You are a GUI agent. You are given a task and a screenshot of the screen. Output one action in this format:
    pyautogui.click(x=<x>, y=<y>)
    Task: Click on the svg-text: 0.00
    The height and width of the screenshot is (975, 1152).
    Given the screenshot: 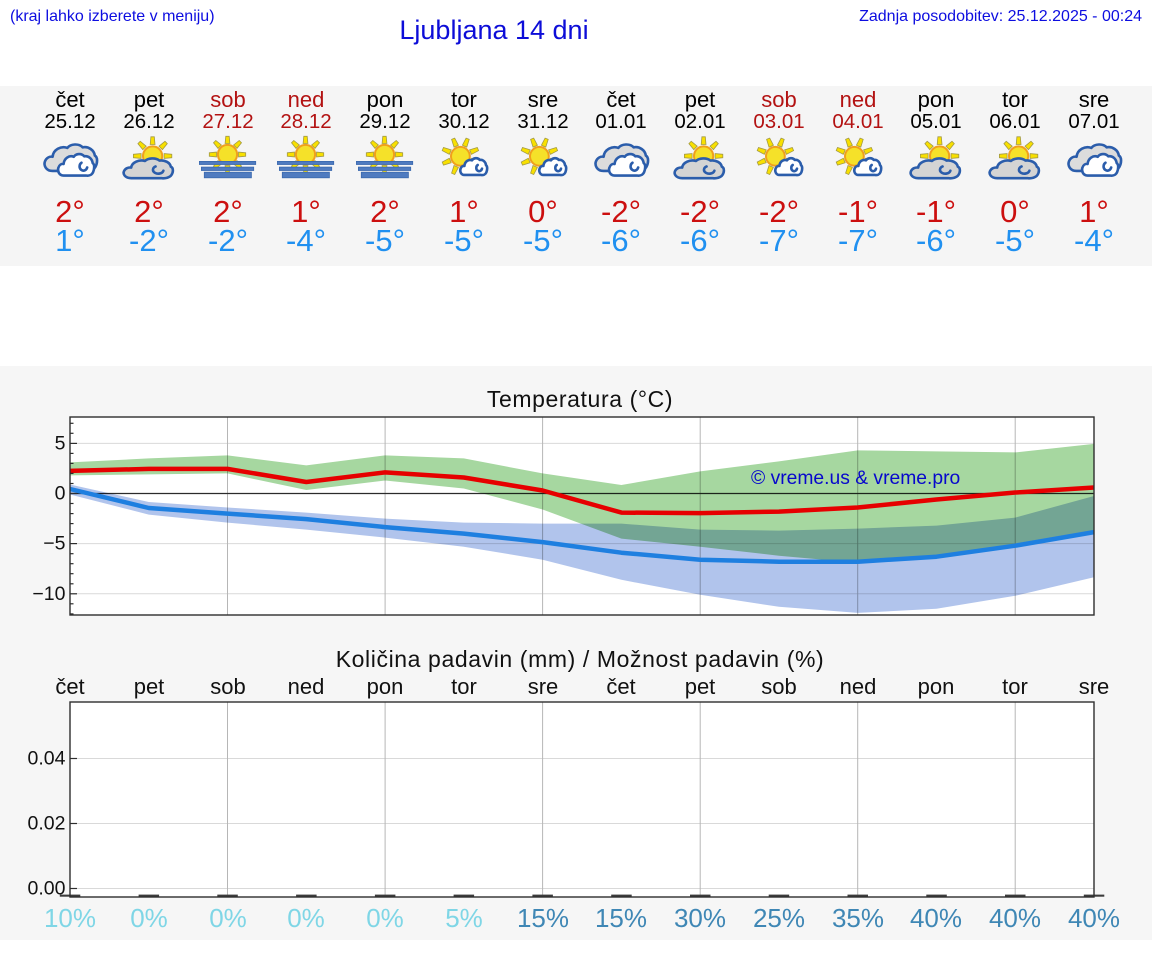 What is the action you would take?
    pyautogui.click(x=47, y=888)
    